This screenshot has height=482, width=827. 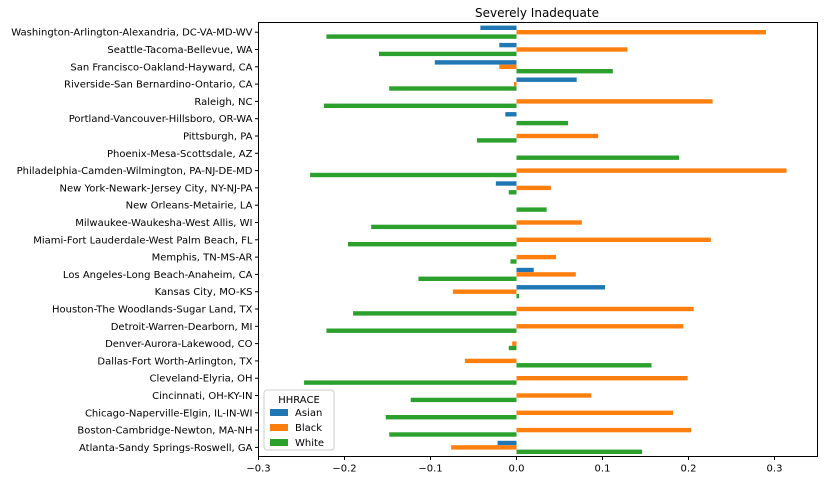 What do you see at coordinates (537, 13) in the screenshot?
I see `chart-title: Severely Inadequate` at bounding box center [537, 13].